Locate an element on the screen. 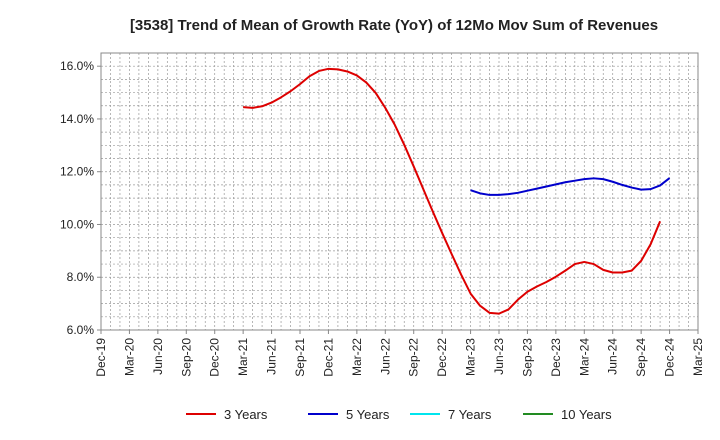  x-tick-label: Mar-23 is located at coordinates (471, 357).